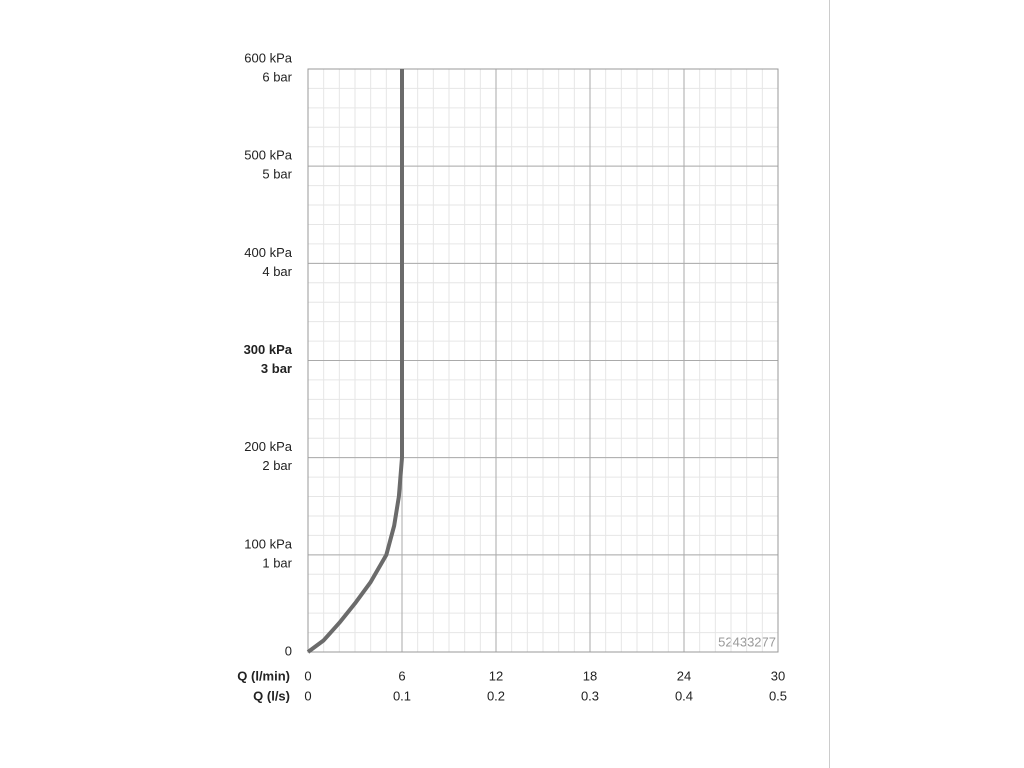 This screenshot has height=768, width=1024. Describe the element at coordinates (268, 252) in the screenshot. I see `y-tick-label: 400 kPa` at that location.